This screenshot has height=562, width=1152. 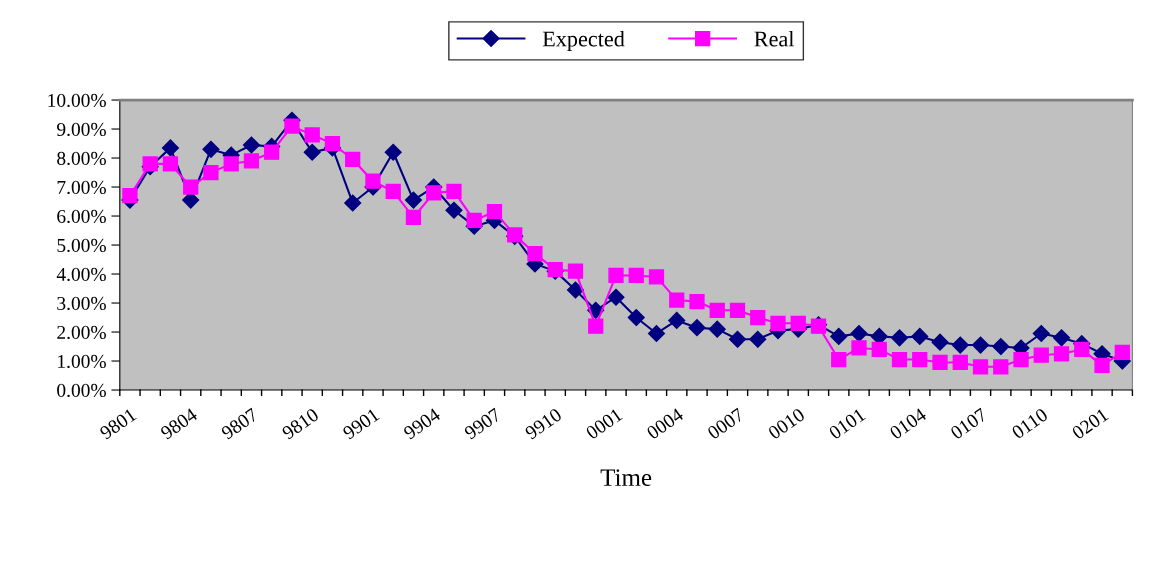 What do you see at coordinates (81, 187) in the screenshot?
I see `y-tick-label: 7.00%` at bounding box center [81, 187].